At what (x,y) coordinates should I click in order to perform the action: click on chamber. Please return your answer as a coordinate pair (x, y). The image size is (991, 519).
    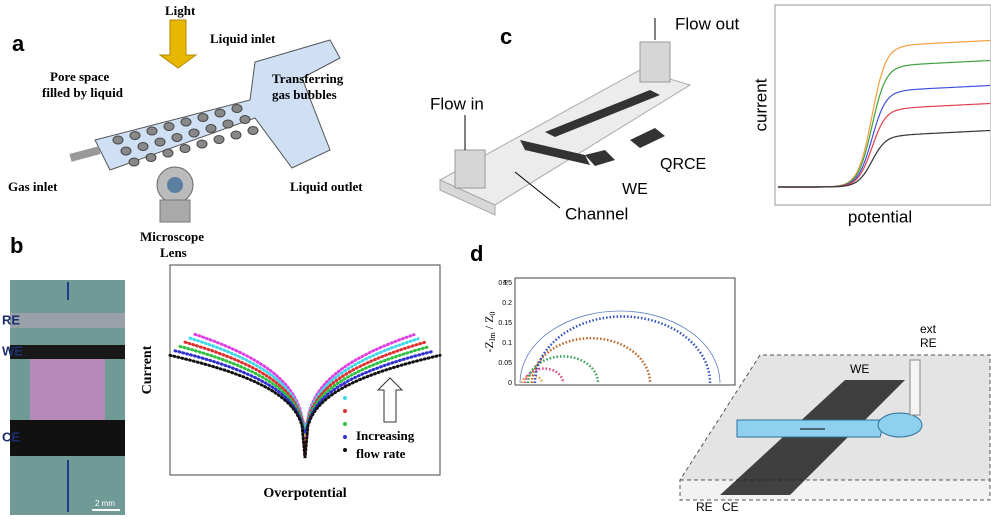
    Looking at the image, I should click on (217, 105).